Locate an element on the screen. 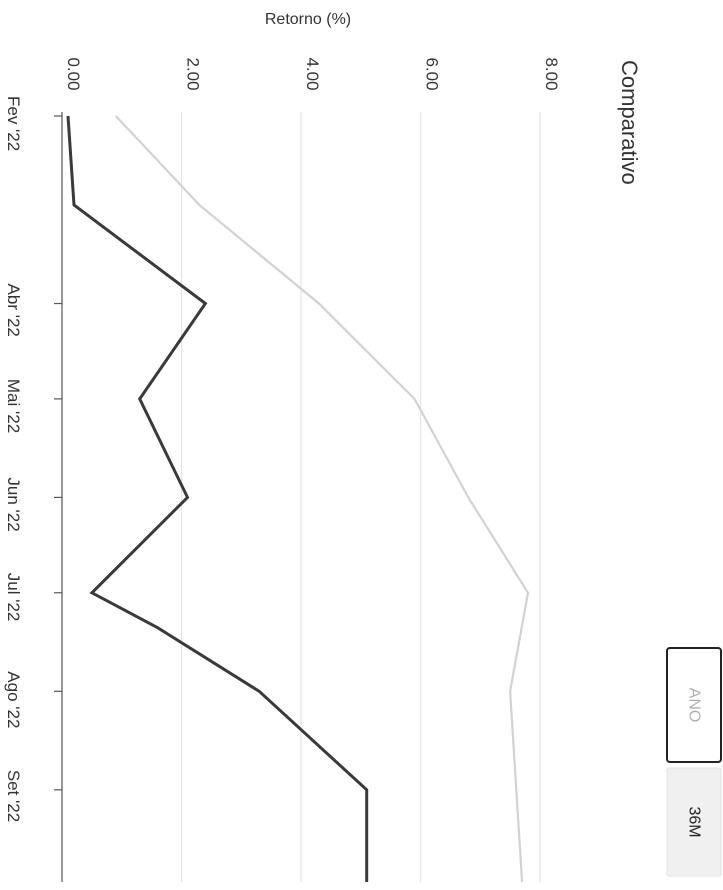 This screenshot has width=723, height=890. x-tick-label: Set '22 is located at coordinates (13, 796).